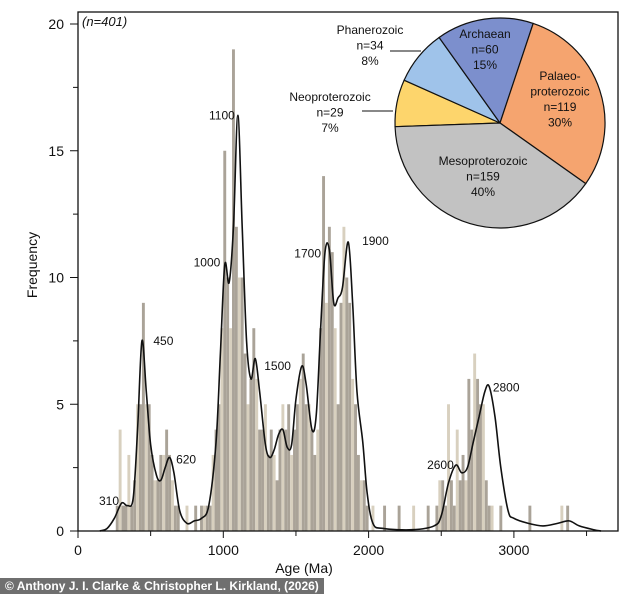  What do you see at coordinates (560, 107) in the screenshot?
I see `pie-label-line: n=119` at bounding box center [560, 107].